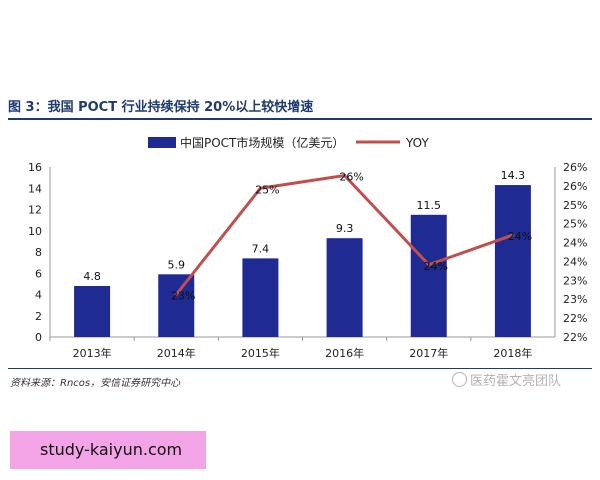  I want to click on x-tick-label: 2017年, so click(428, 353).